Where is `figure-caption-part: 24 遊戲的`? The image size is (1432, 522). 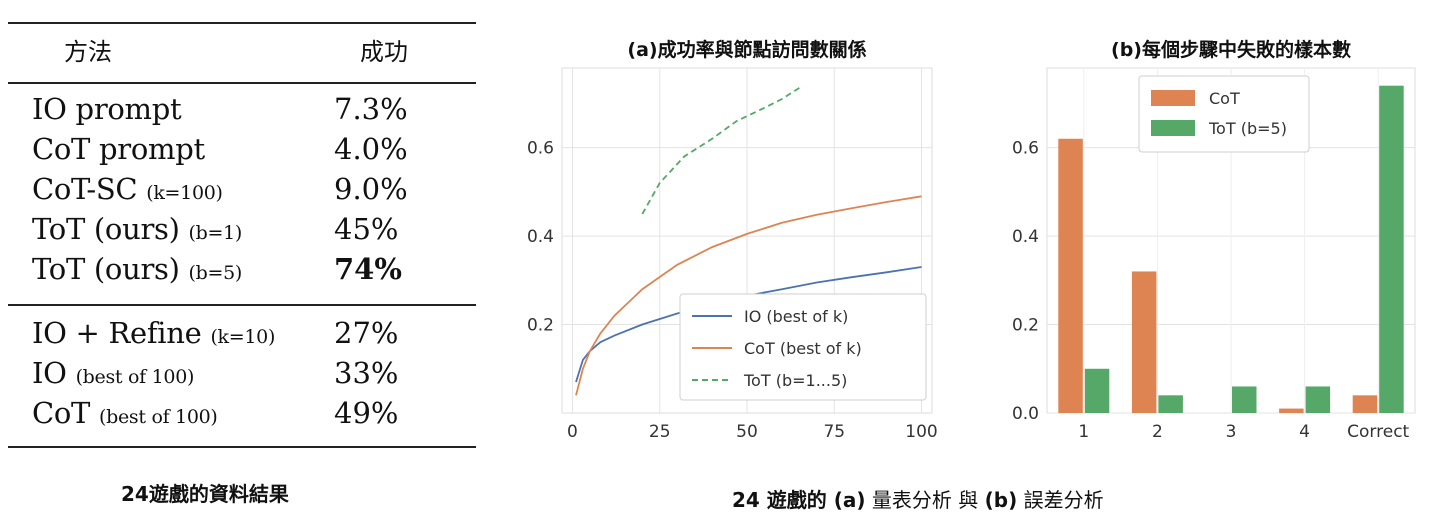
figure-caption-part: 24 遊戲的 is located at coordinates (783, 500).